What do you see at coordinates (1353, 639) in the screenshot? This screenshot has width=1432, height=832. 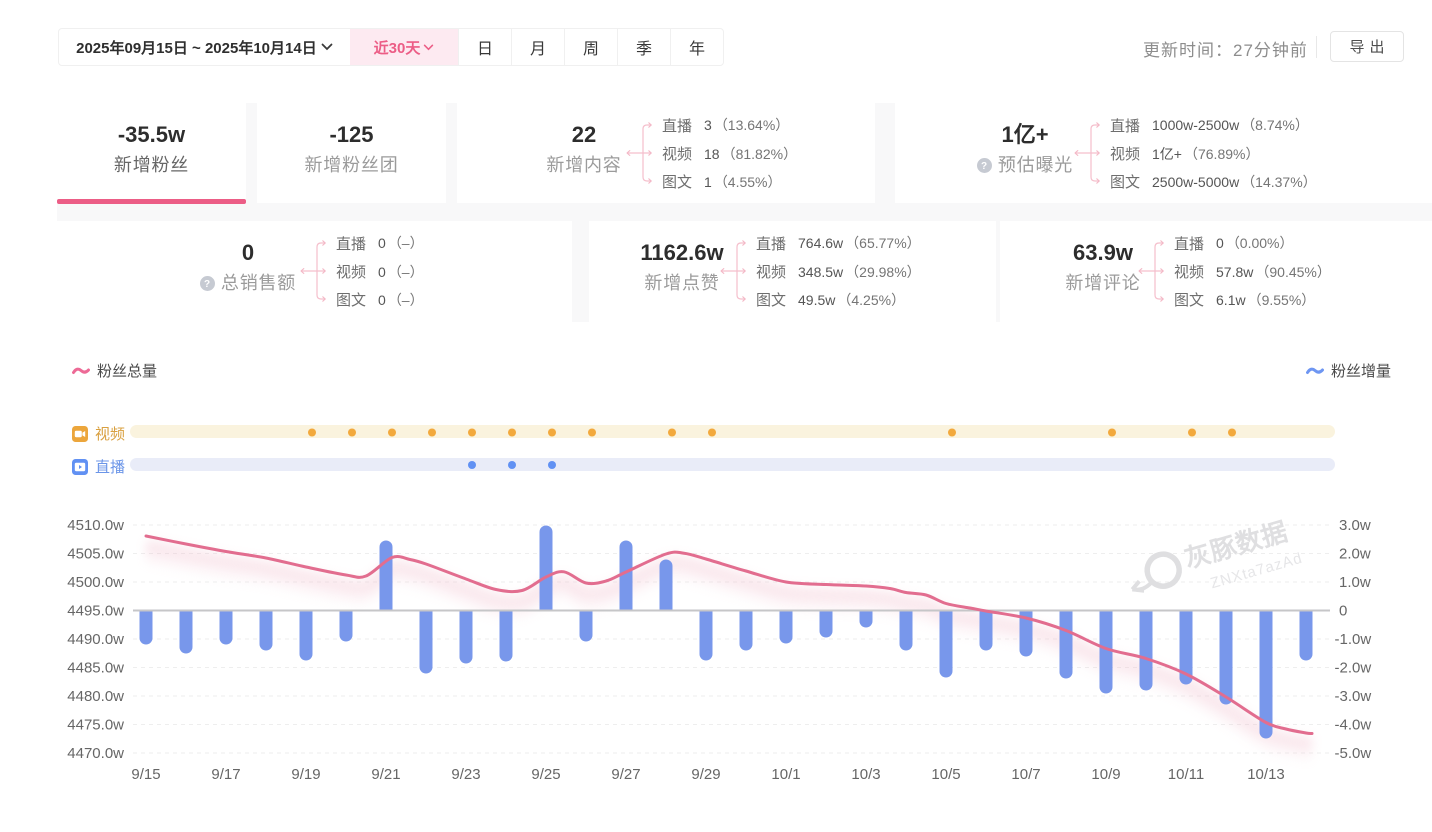 I see `svg-text: -1.0w` at bounding box center [1353, 639].